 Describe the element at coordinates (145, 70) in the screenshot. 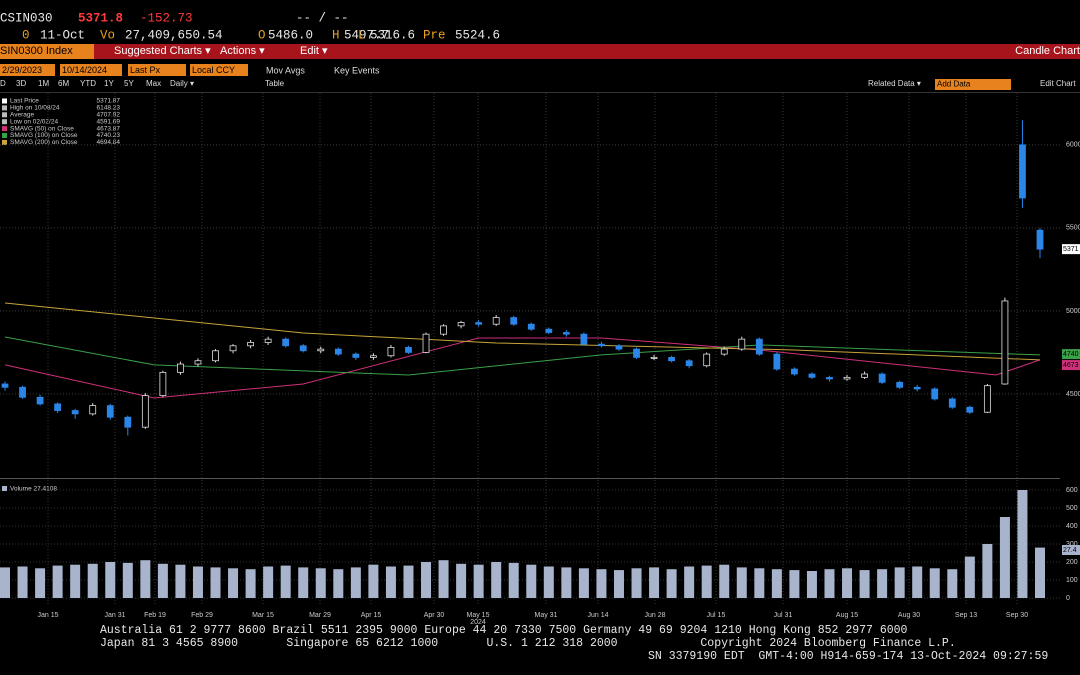

I see `input-field: Last Px` at that location.